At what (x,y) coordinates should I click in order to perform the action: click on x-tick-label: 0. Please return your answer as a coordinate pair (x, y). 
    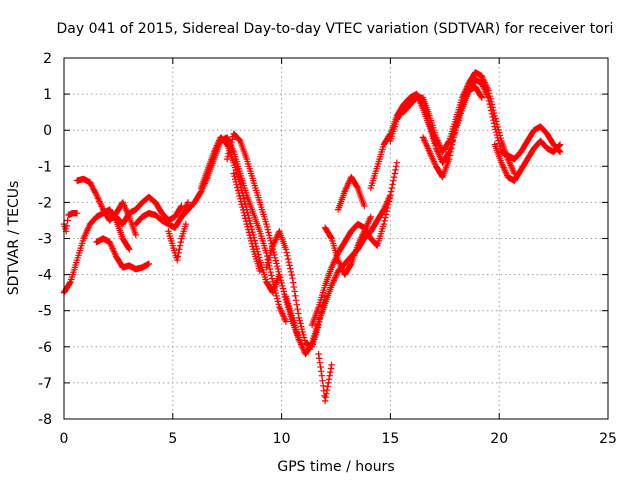
    Looking at the image, I should click on (64, 439).